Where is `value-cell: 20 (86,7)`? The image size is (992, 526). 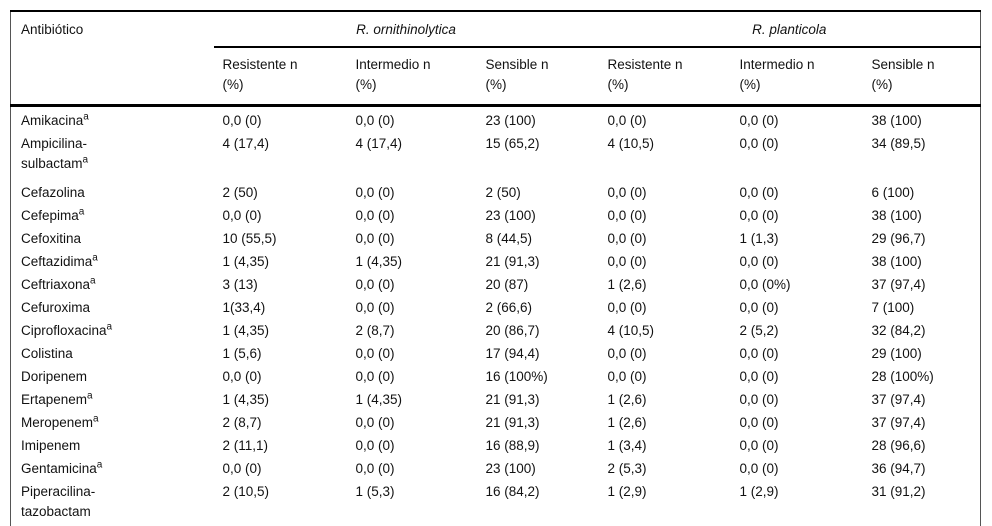
value-cell: 20 (86,7) is located at coordinates (512, 330).